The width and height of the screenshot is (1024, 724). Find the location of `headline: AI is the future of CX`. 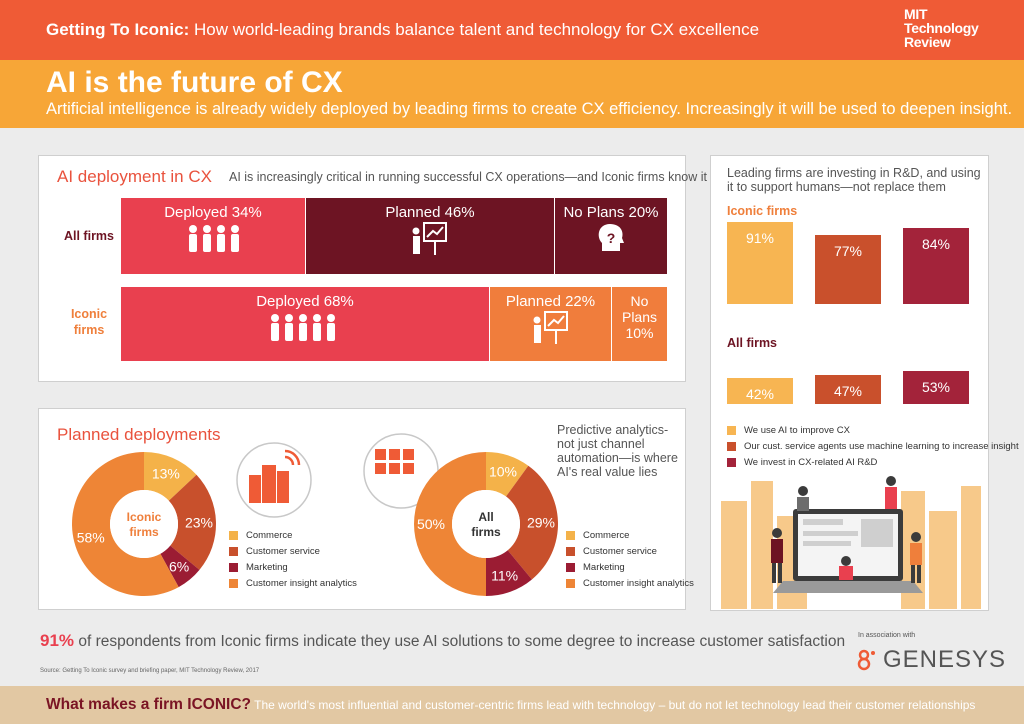

headline: AI is the future of CX is located at coordinates (194, 82).